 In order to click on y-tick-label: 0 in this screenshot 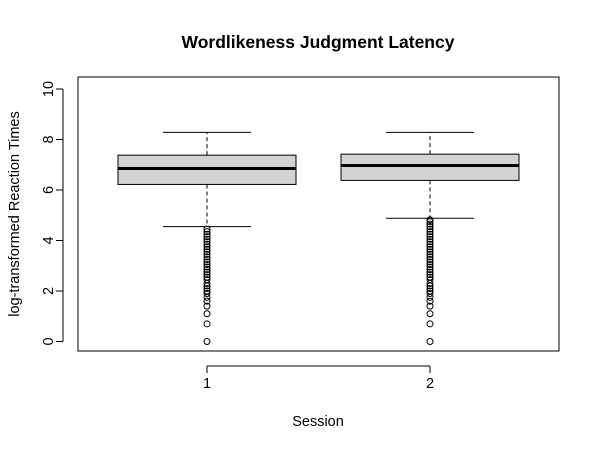, I will do `click(49, 341)`.